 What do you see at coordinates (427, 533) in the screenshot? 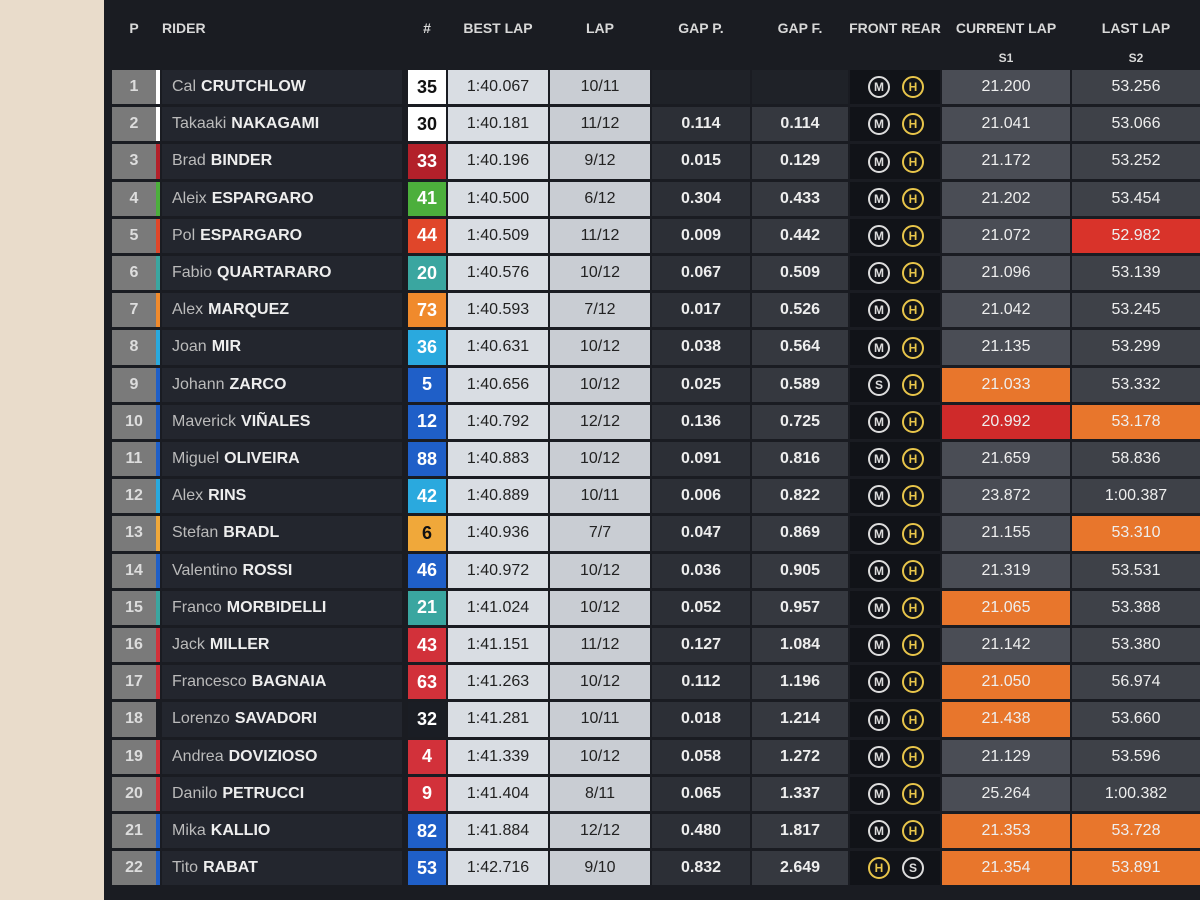
I see `rider-number: 6` at bounding box center [427, 533].